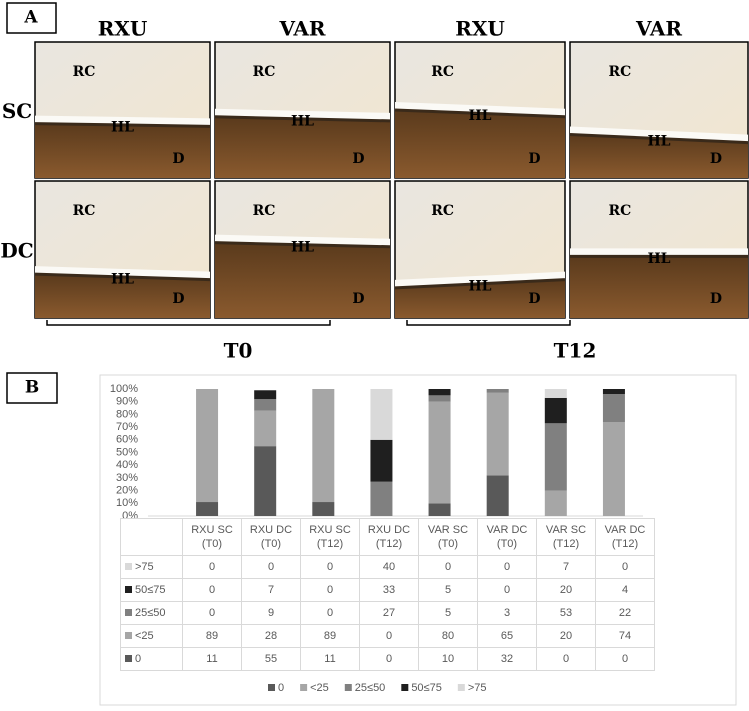 Image resolution: width=749 pixels, height=711 pixels. I want to click on table-value: 9, so click(271, 613).